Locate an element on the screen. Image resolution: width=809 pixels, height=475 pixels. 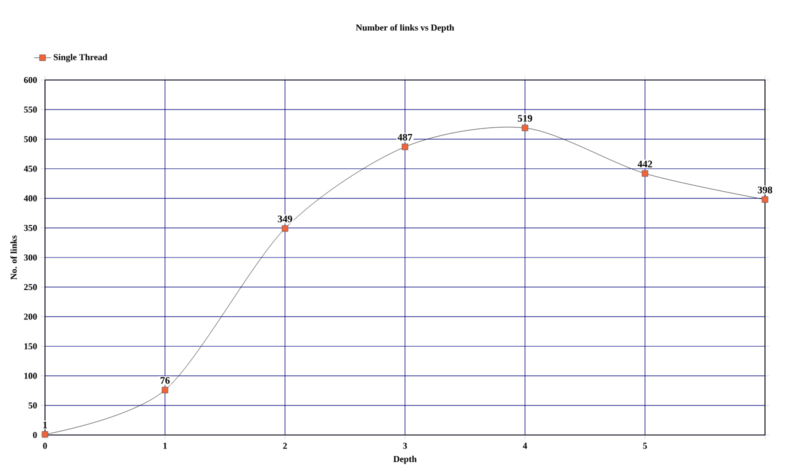
y-tick-label: 500 is located at coordinates (30, 139).